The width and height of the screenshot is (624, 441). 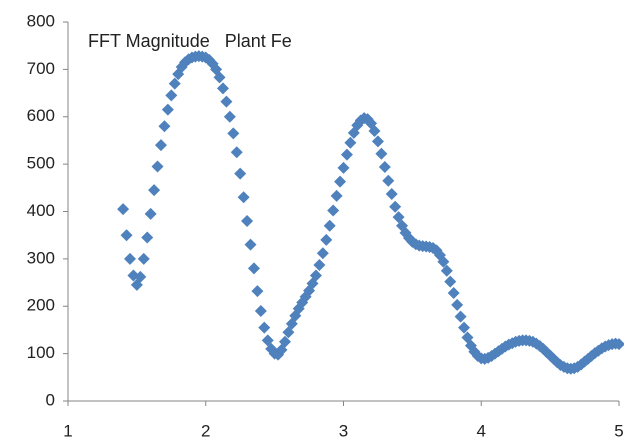 What do you see at coordinates (205, 430) in the screenshot?
I see `x-tick-label: 2` at bounding box center [205, 430].